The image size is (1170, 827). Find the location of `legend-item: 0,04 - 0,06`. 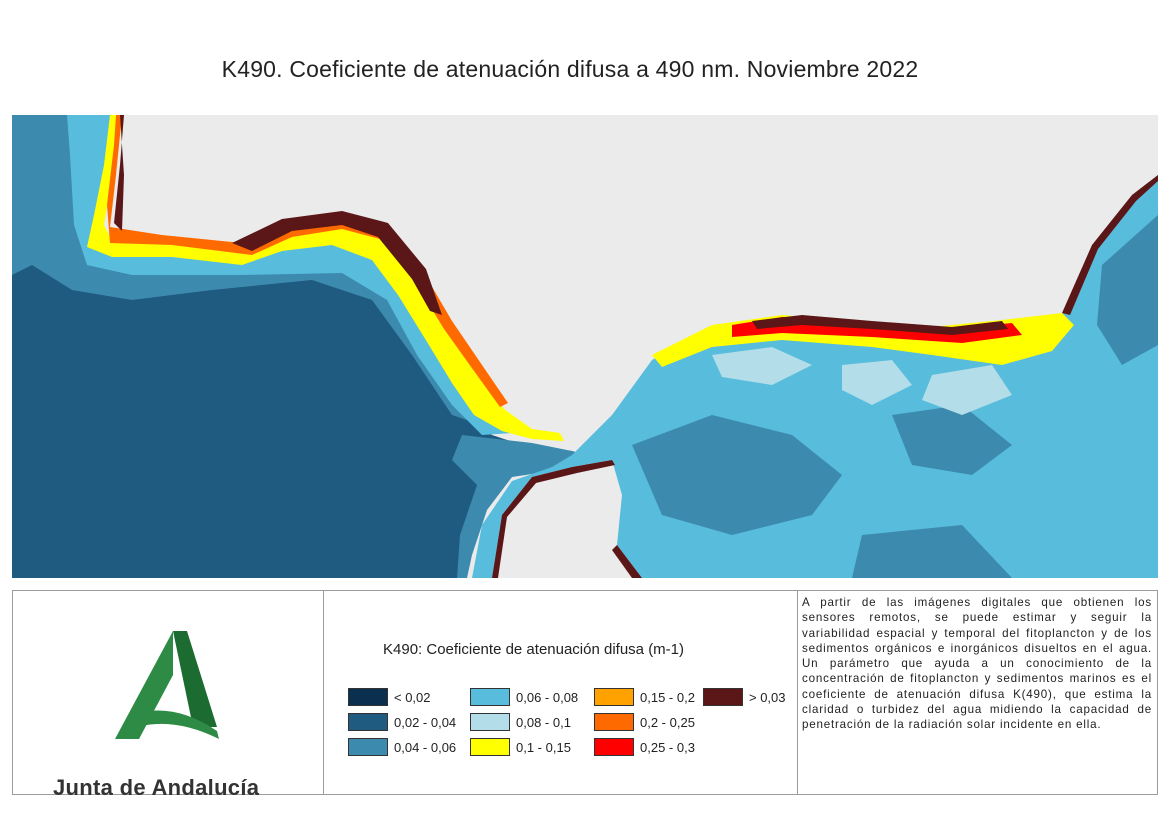

legend-item: 0,04 - 0,06 is located at coordinates (402, 747).